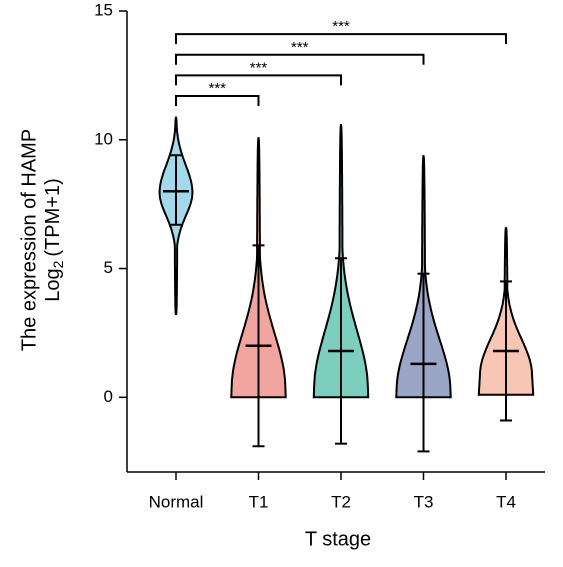 The image size is (563, 567). I want to click on x-label: T stage, so click(338, 539).